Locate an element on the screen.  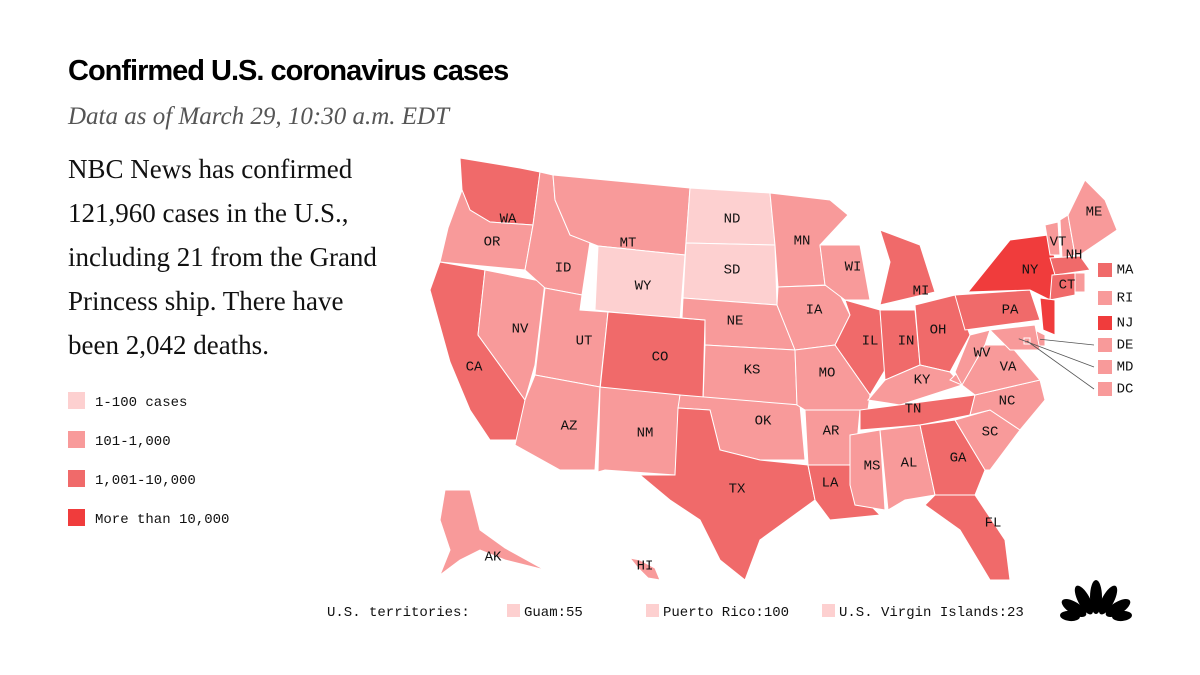
state-label: HI is located at coordinates (645, 567).